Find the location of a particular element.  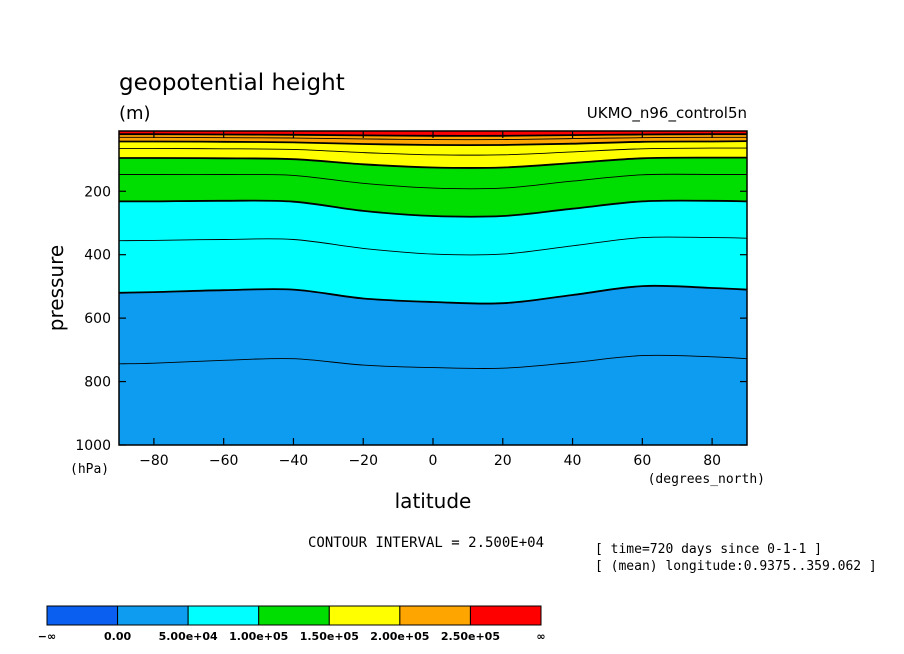

y-tick-label: 1000 is located at coordinates (93, 446).